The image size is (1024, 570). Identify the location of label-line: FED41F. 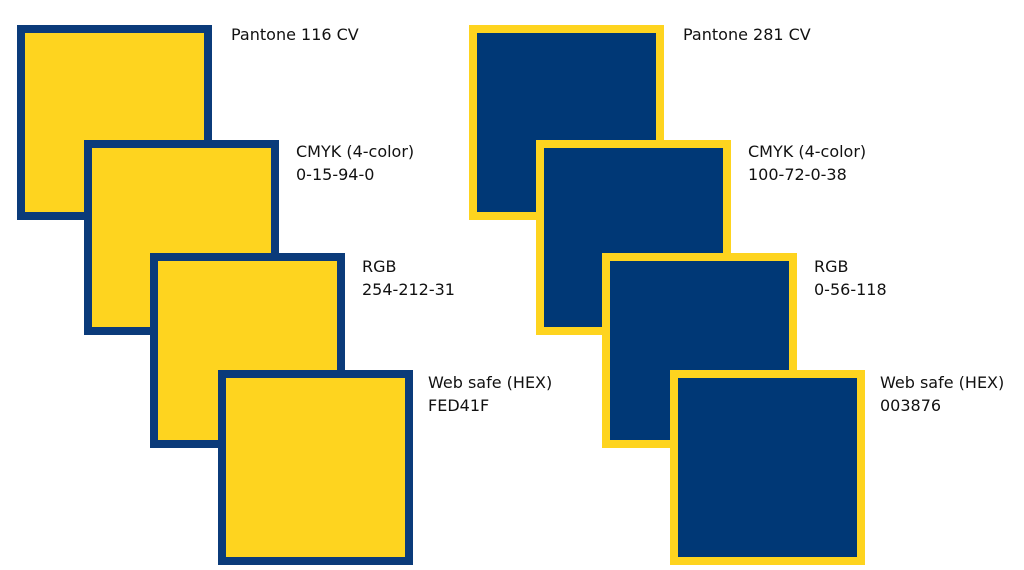
(459, 405).